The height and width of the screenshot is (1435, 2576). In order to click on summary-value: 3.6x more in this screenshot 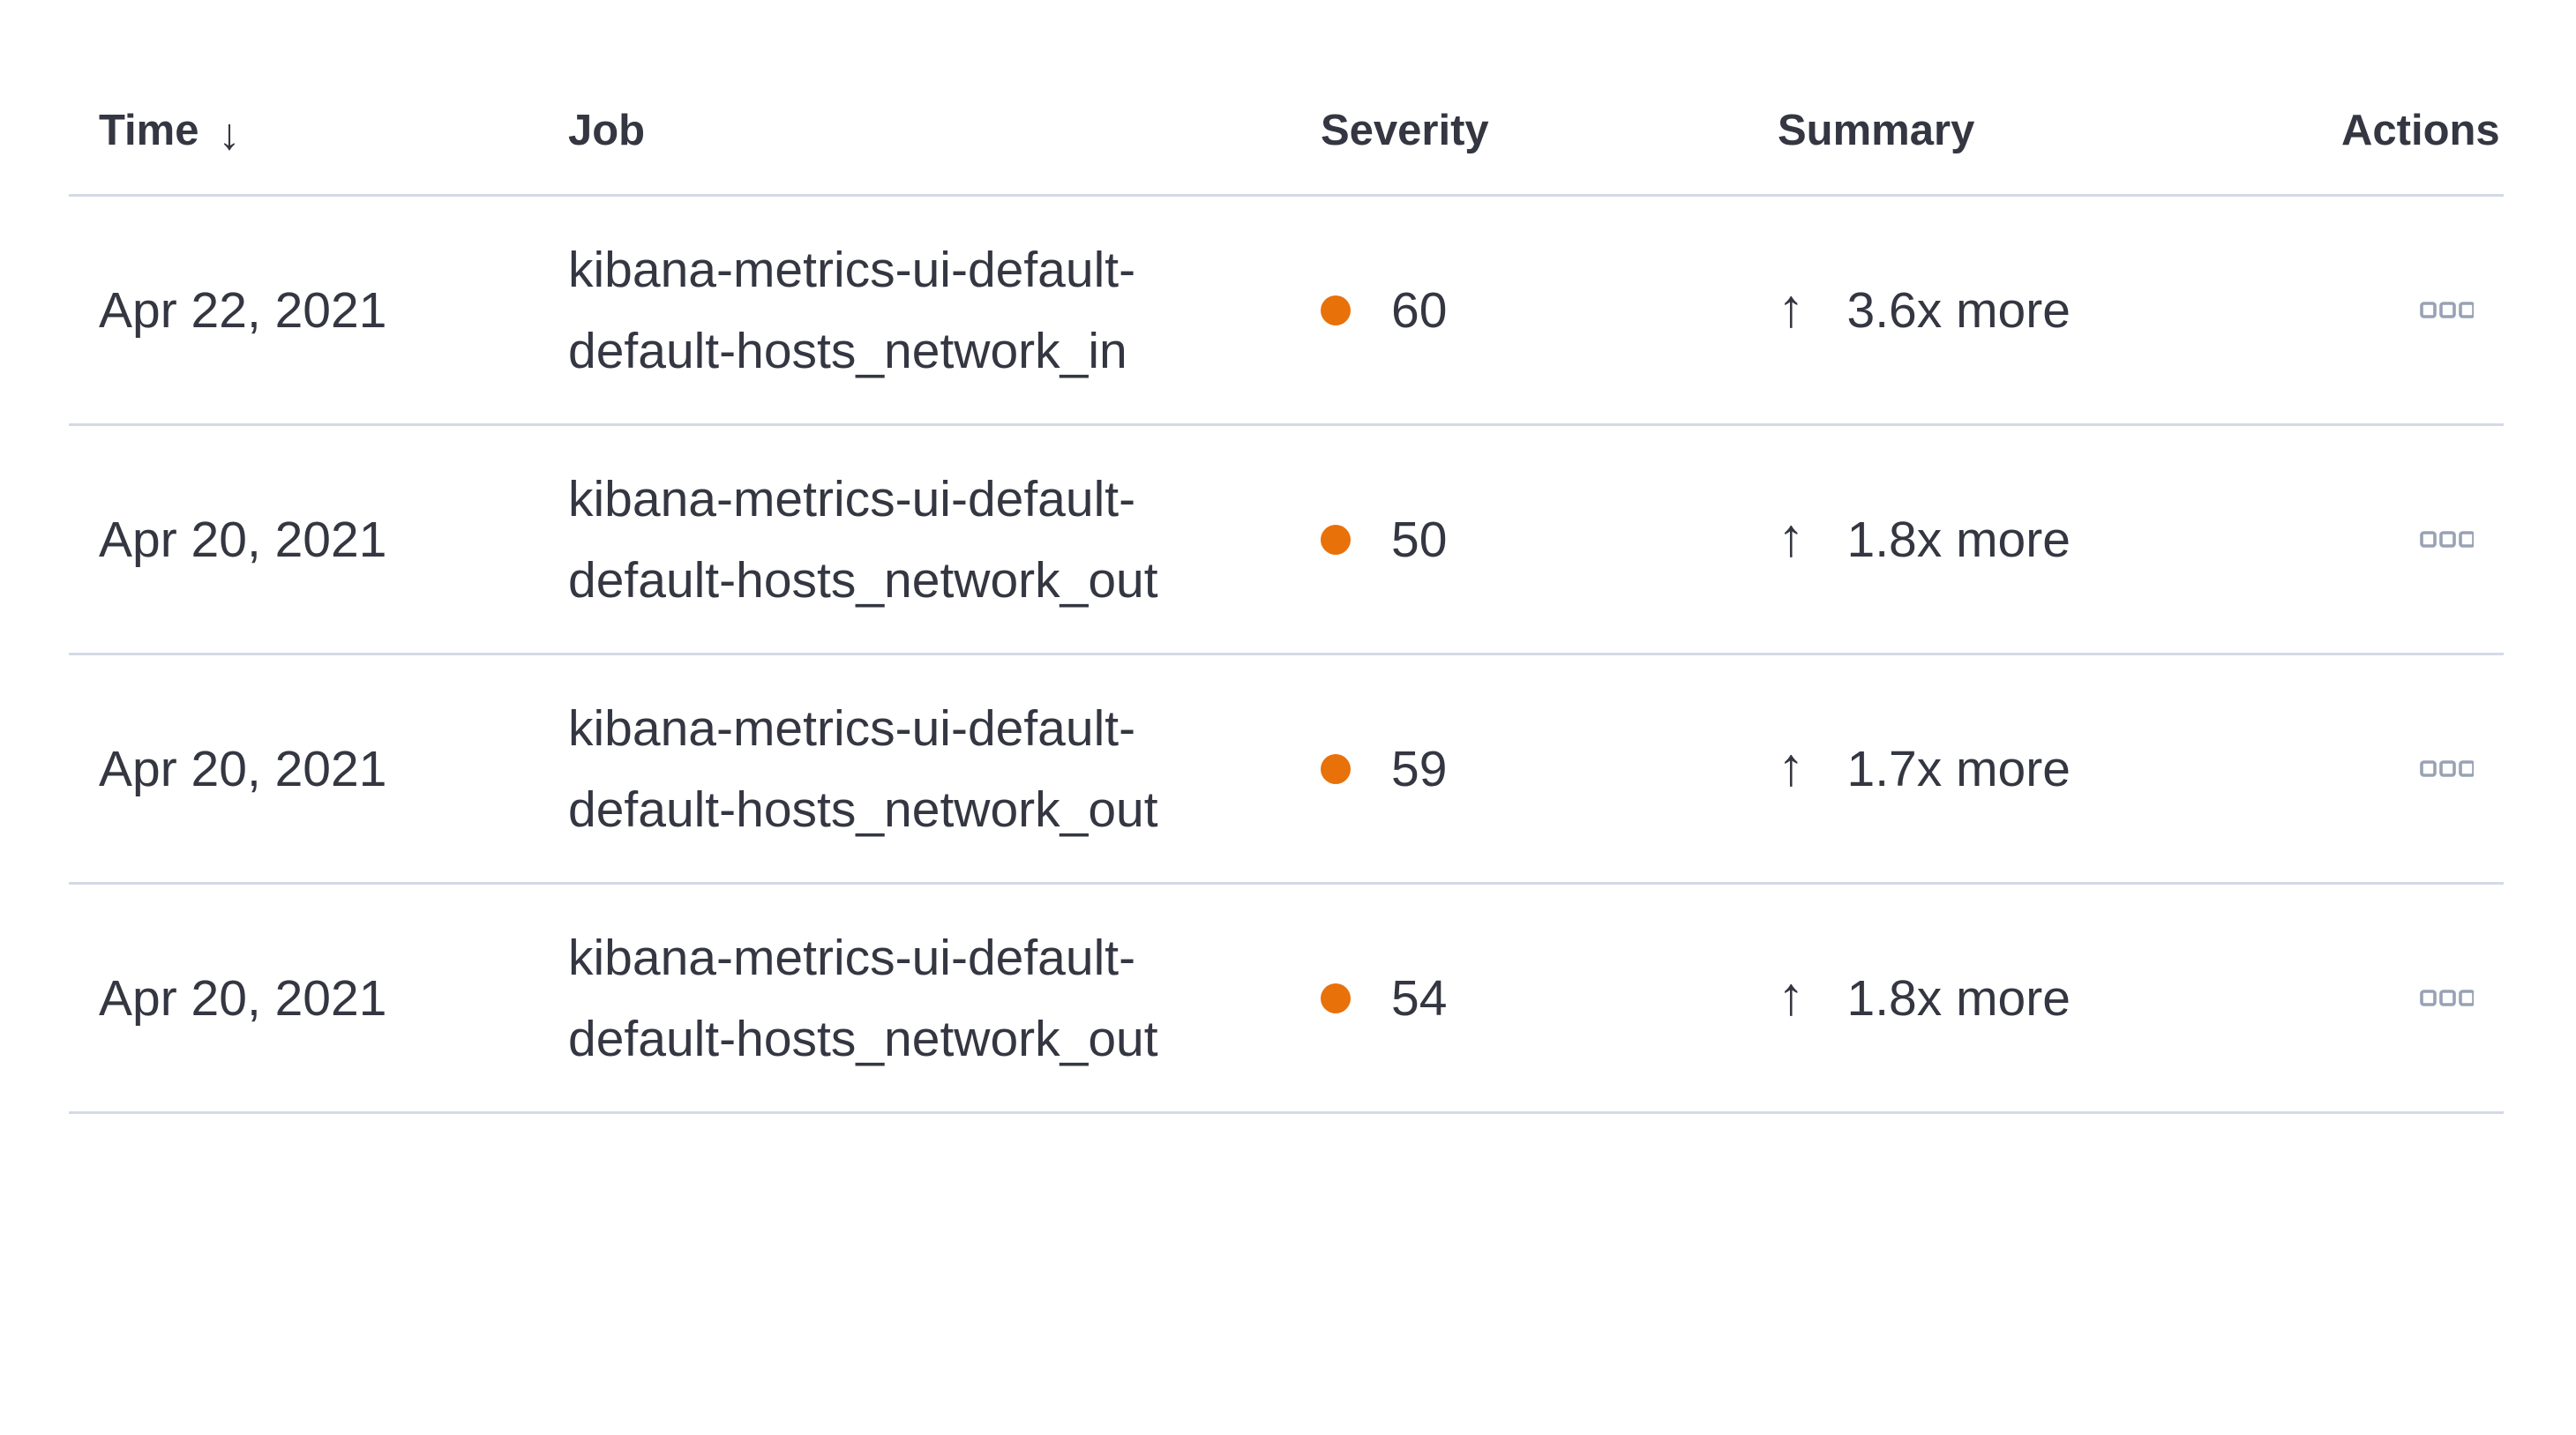, I will do `click(1958, 310)`.